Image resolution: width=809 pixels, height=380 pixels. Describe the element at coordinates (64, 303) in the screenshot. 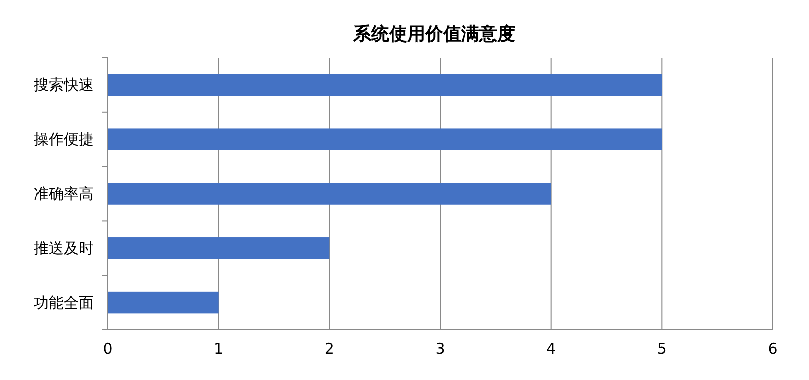

I see `y-tick-label: 功能全面` at that location.